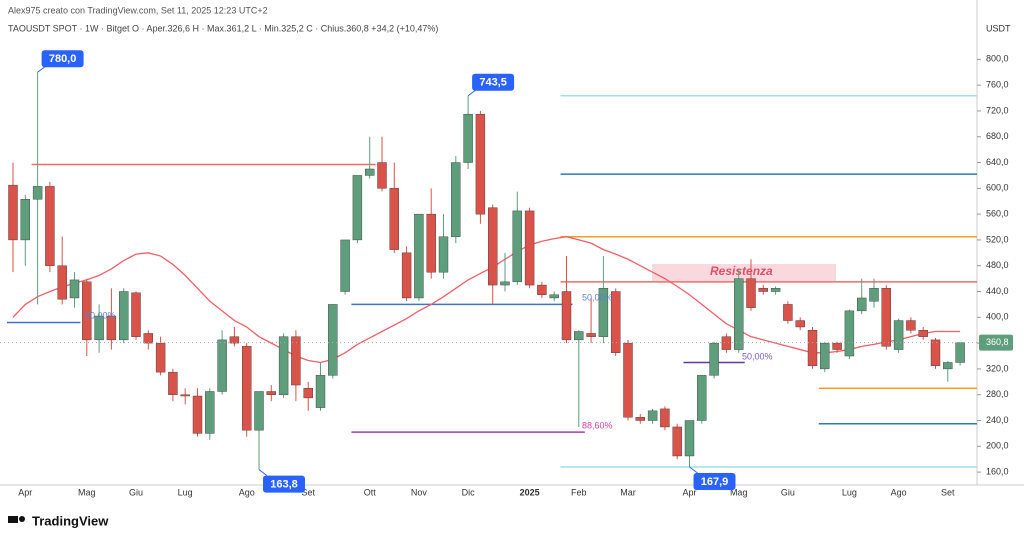  I want to click on x-tick-label: Mag, so click(87, 492).